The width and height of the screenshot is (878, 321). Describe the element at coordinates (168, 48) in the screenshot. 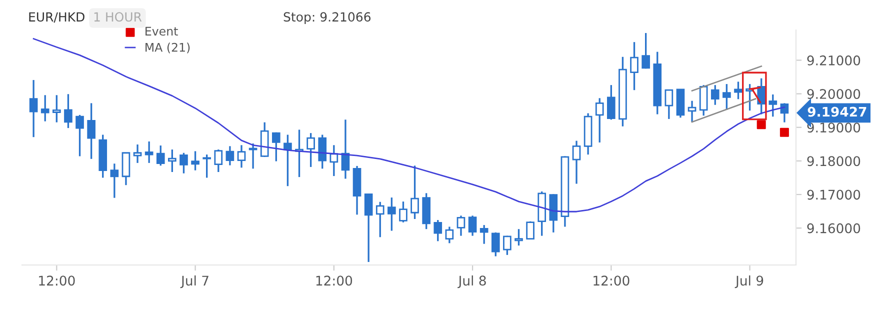

I see `legend-label: MA (21)` at that location.